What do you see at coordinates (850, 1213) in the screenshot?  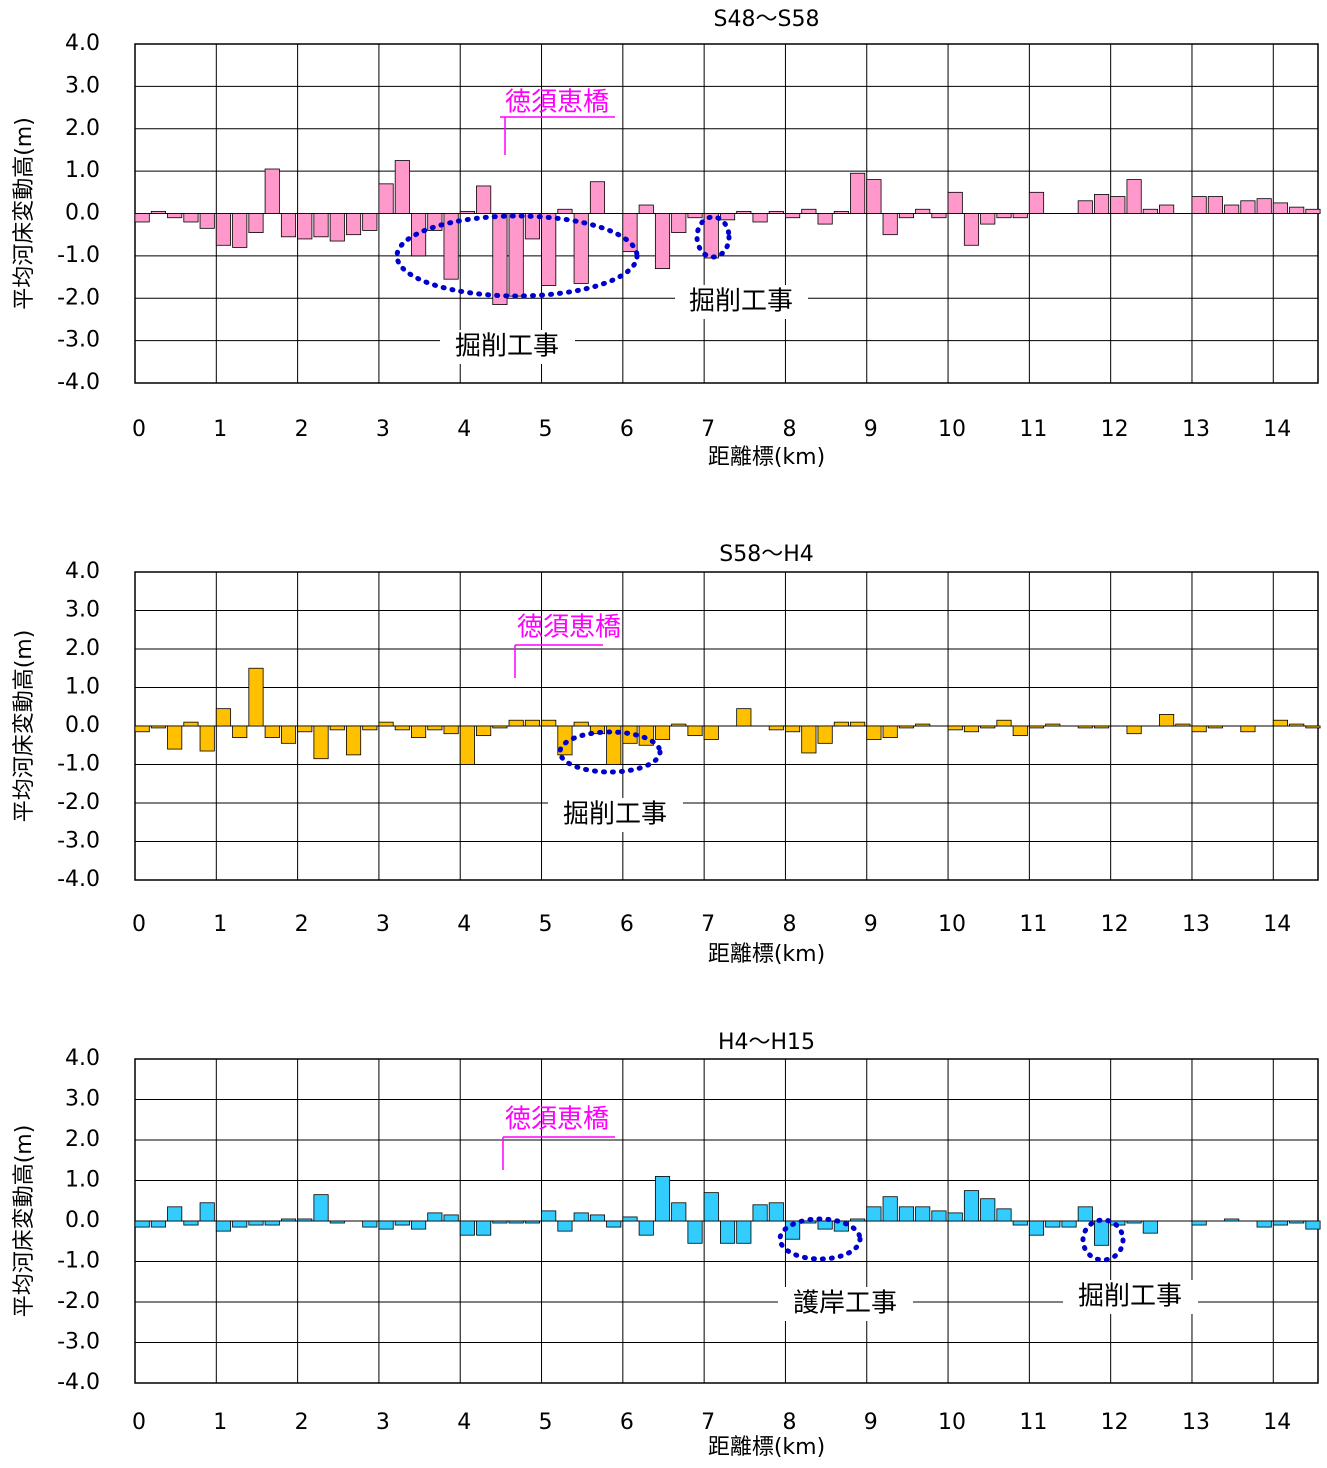 I see `annotations: 徳須恵橋 護岸工事 掘削工事` at bounding box center [850, 1213].